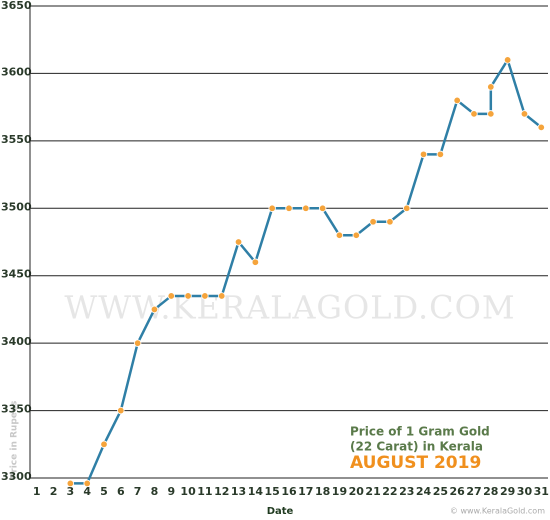  What do you see at coordinates (138, 491) in the screenshot?
I see `x-tick-label: 7` at bounding box center [138, 491].